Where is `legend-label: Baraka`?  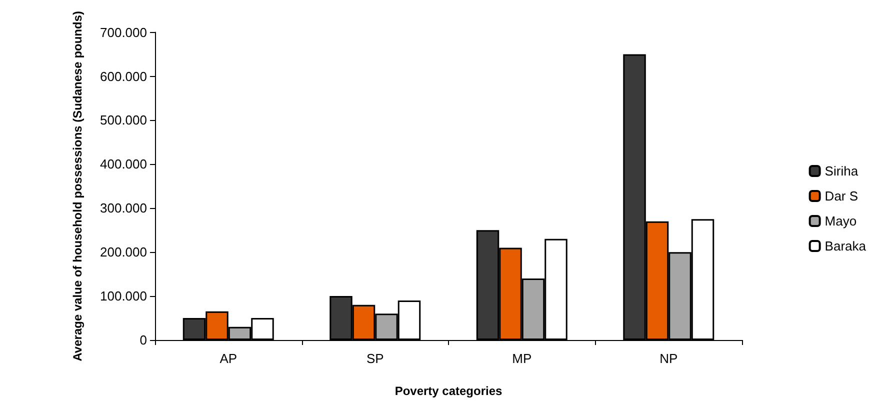 legend-label: Baraka is located at coordinates (845, 246).